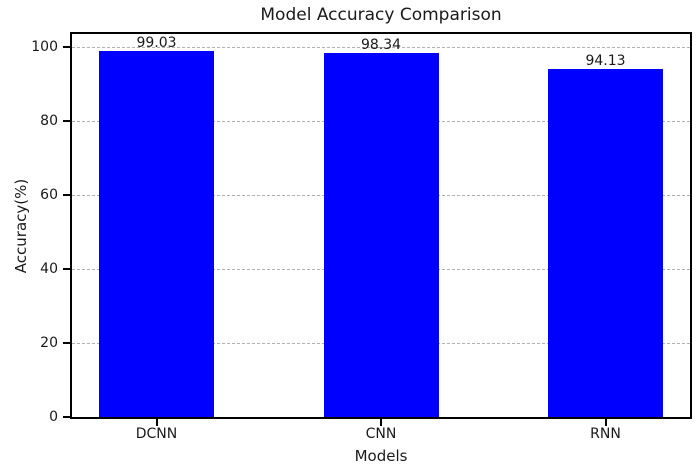  I want to click on y-tick-label-100: 100, so click(44, 46).